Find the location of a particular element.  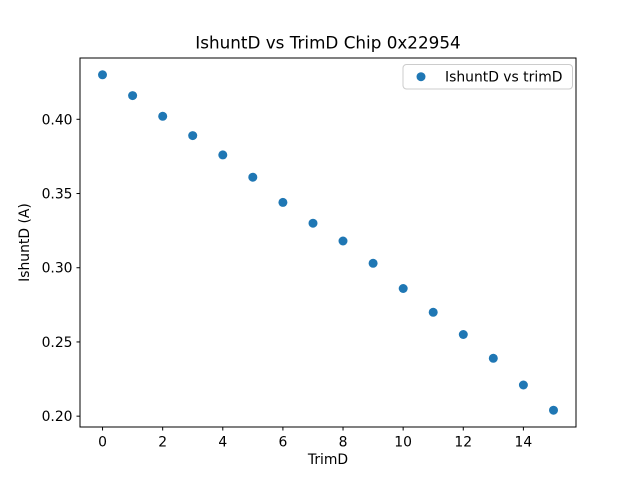

y-tick-label: 0.20 is located at coordinates (57, 417).